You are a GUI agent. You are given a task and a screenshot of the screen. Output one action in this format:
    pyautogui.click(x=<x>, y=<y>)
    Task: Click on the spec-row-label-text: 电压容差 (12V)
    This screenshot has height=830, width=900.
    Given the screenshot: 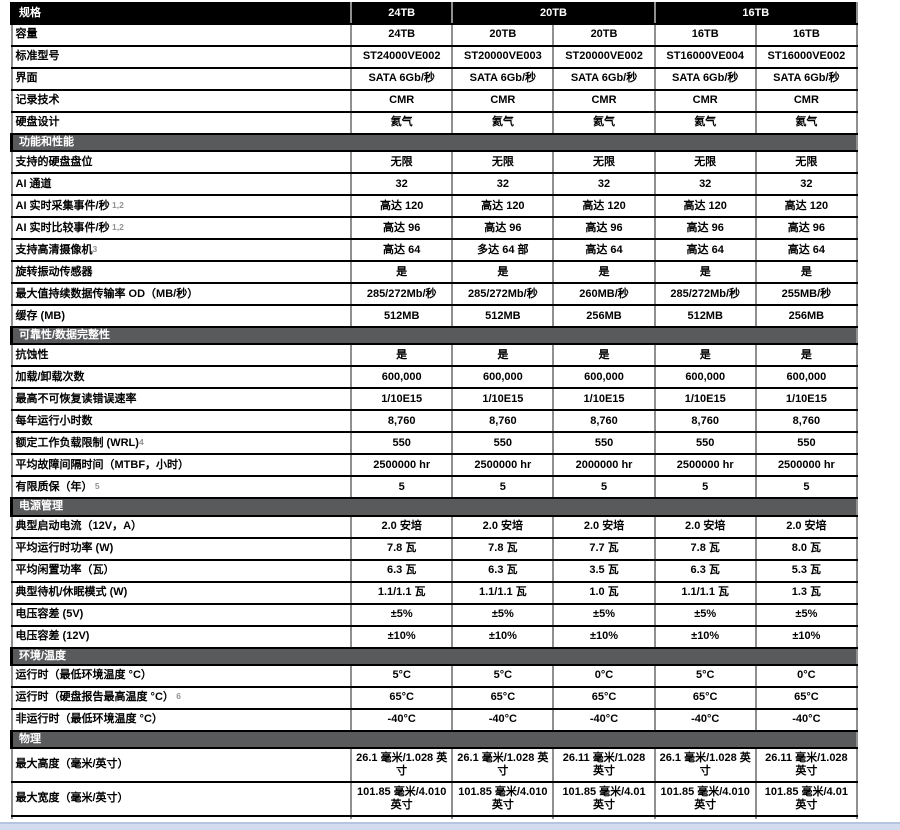 What is the action you would take?
    pyautogui.click(x=52, y=635)
    